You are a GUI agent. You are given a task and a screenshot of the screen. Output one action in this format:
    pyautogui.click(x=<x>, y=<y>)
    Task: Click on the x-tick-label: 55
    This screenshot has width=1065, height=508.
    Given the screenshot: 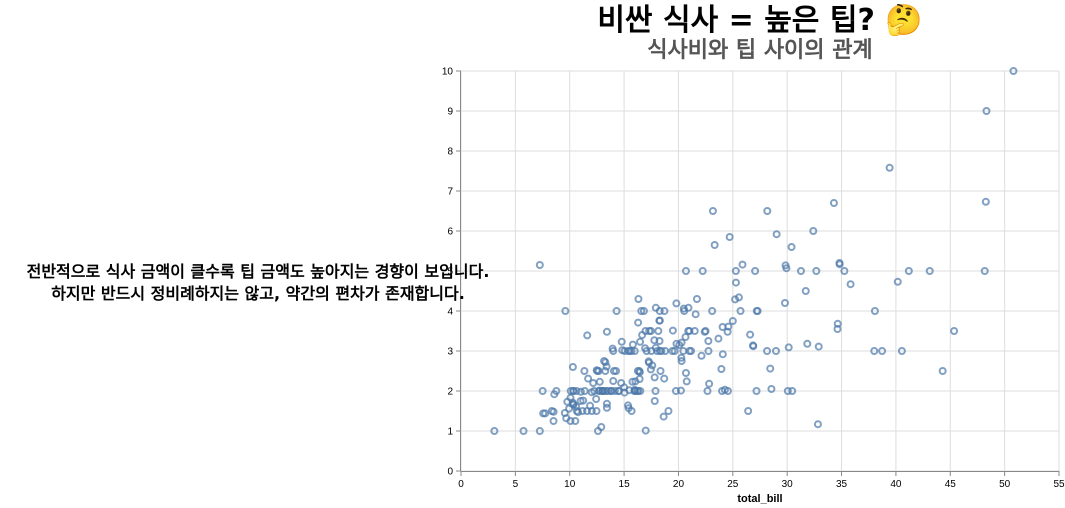 What is the action you would take?
    pyautogui.click(x=1059, y=484)
    